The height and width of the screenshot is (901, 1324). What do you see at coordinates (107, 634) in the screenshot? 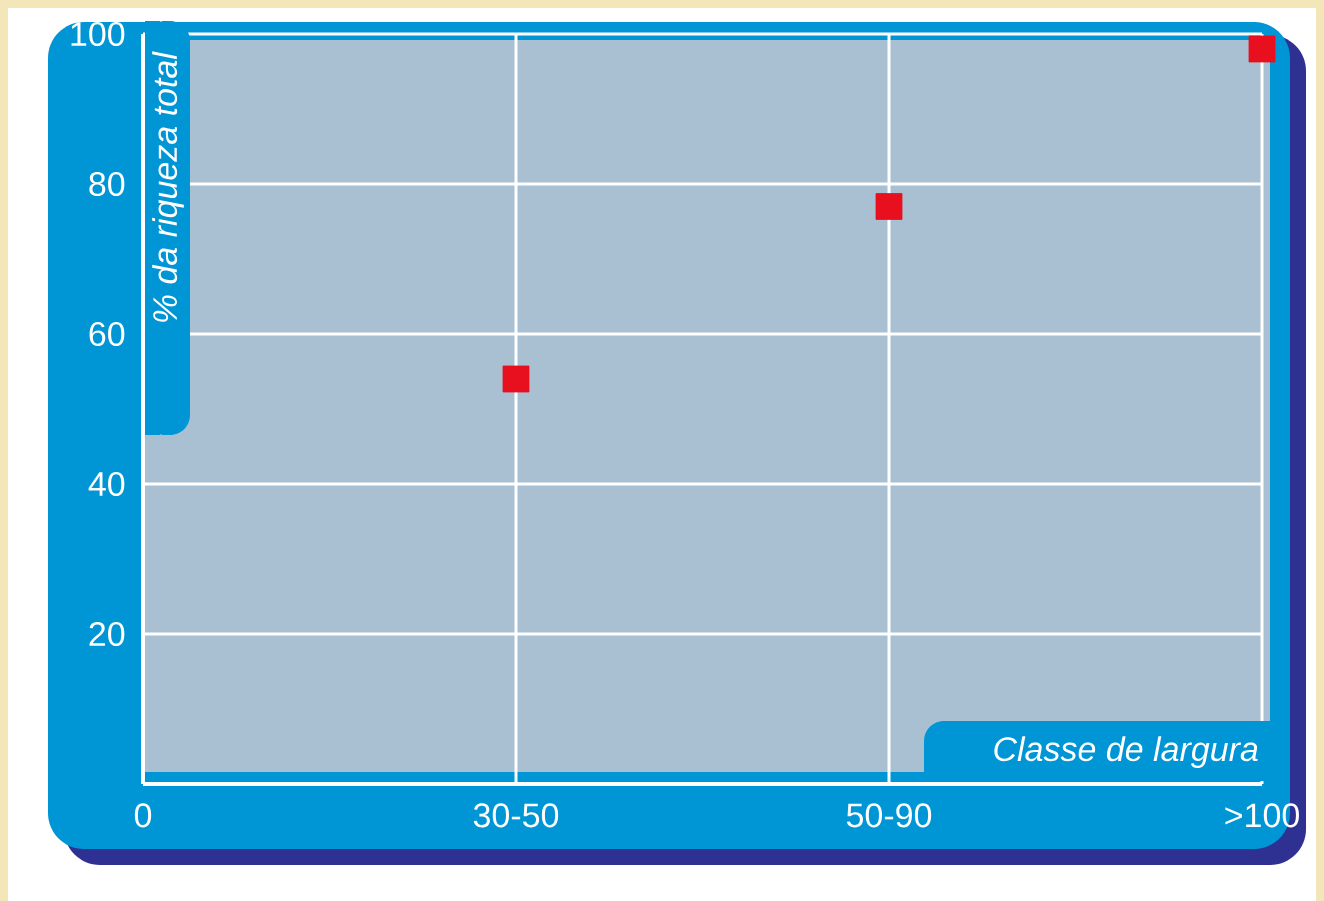
I see `y-tick-label: 20` at bounding box center [107, 634].